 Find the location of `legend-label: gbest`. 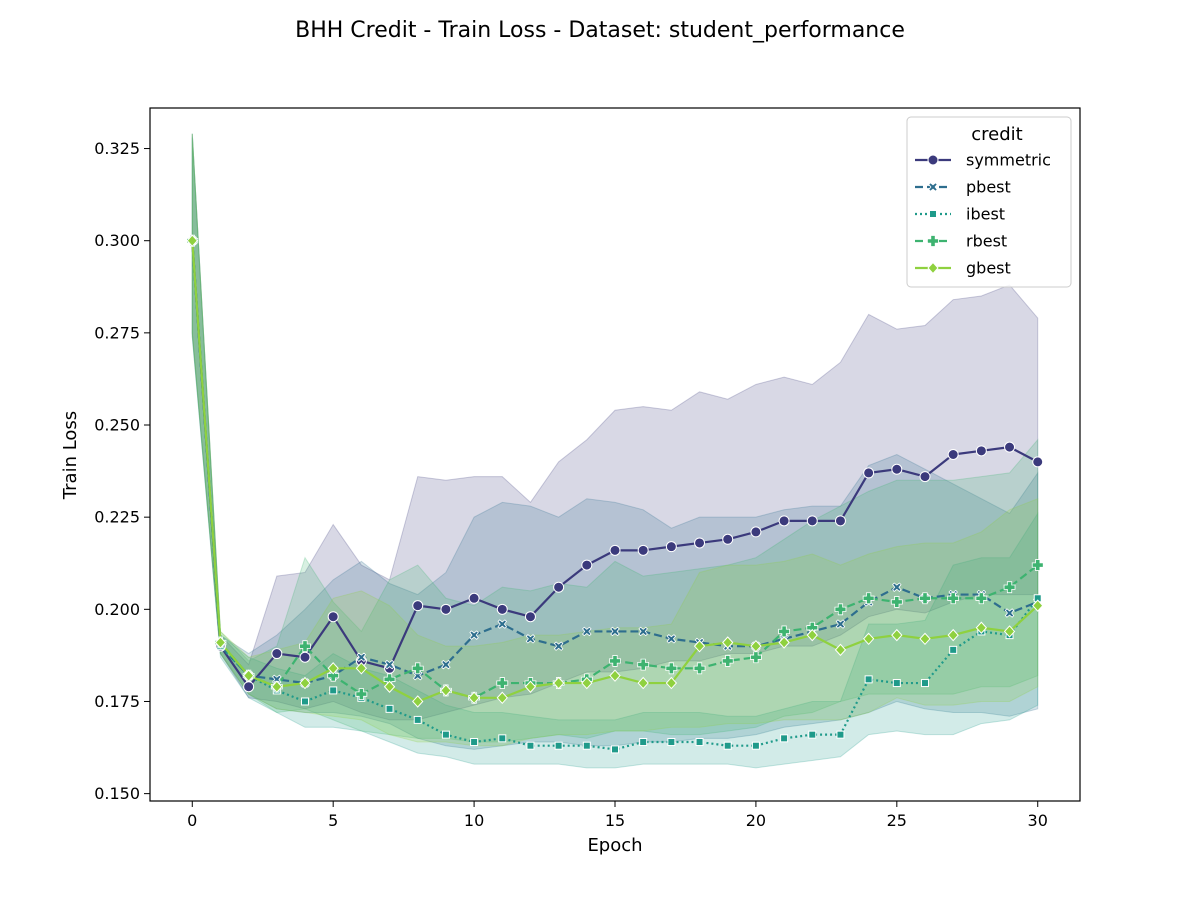

legend-label: gbest is located at coordinates (988, 268).